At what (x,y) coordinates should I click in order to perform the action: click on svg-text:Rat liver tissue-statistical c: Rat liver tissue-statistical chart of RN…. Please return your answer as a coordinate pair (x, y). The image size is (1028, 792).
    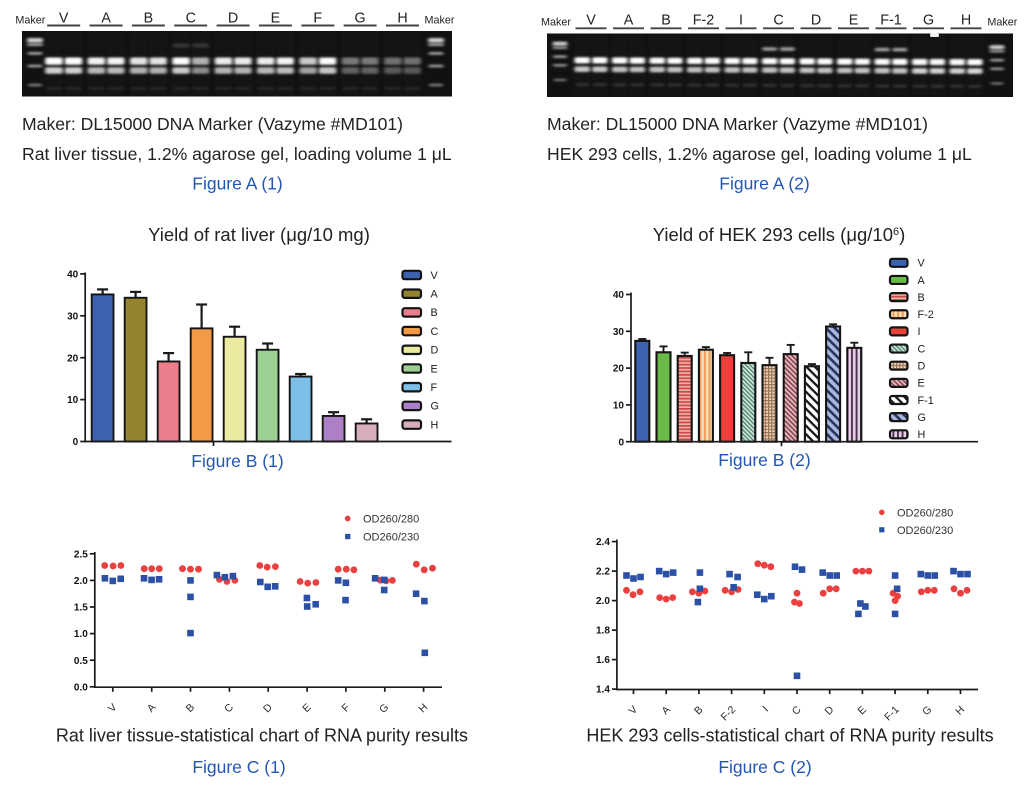
    Looking at the image, I should click on (262, 736).